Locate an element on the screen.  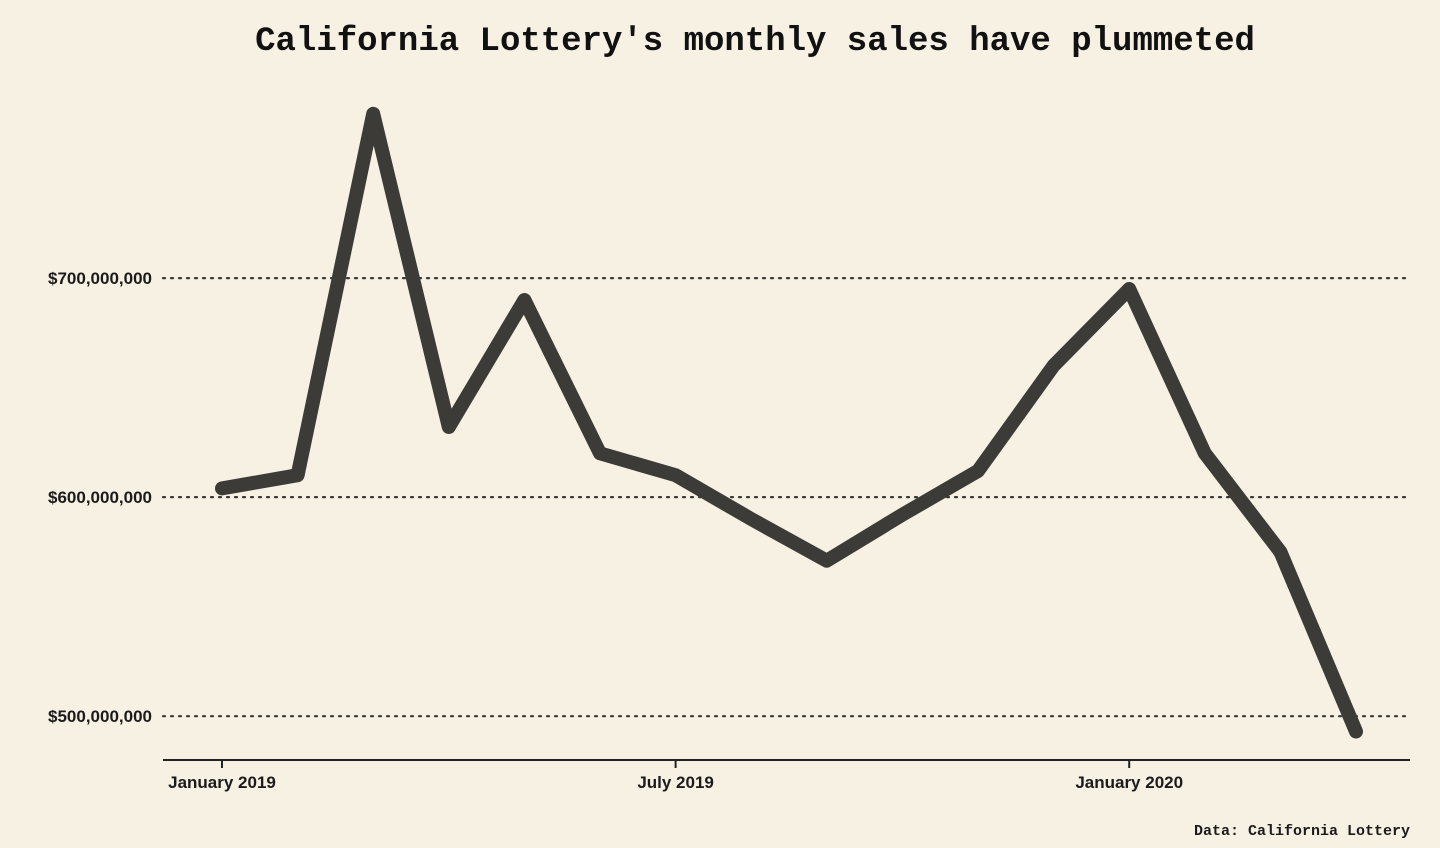
x-tick-label: January 2020 is located at coordinates (1129, 782).